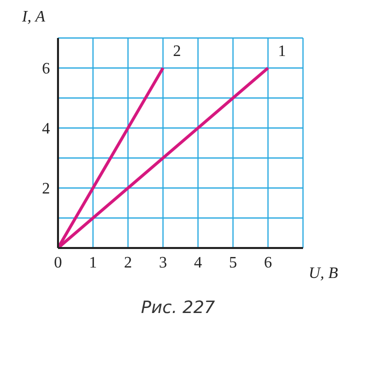 Image resolution: width=369 pixels, height=369 pixels. What do you see at coordinates (93, 263) in the screenshot?
I see `x-tick-label: 1` at bounding box center [93, 263].